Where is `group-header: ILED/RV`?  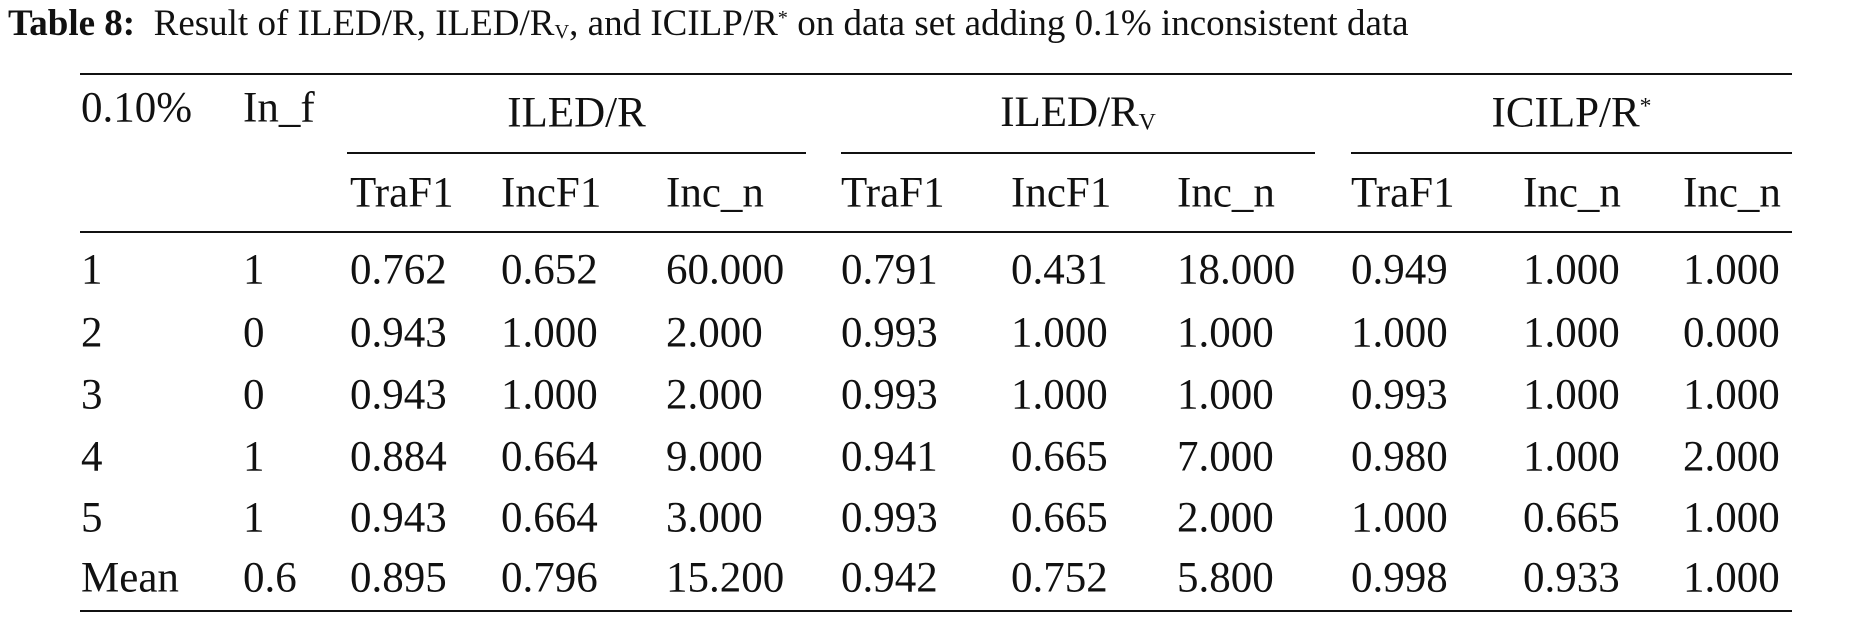 group-header: ILED/RV is located at coordinates (1078, 113).